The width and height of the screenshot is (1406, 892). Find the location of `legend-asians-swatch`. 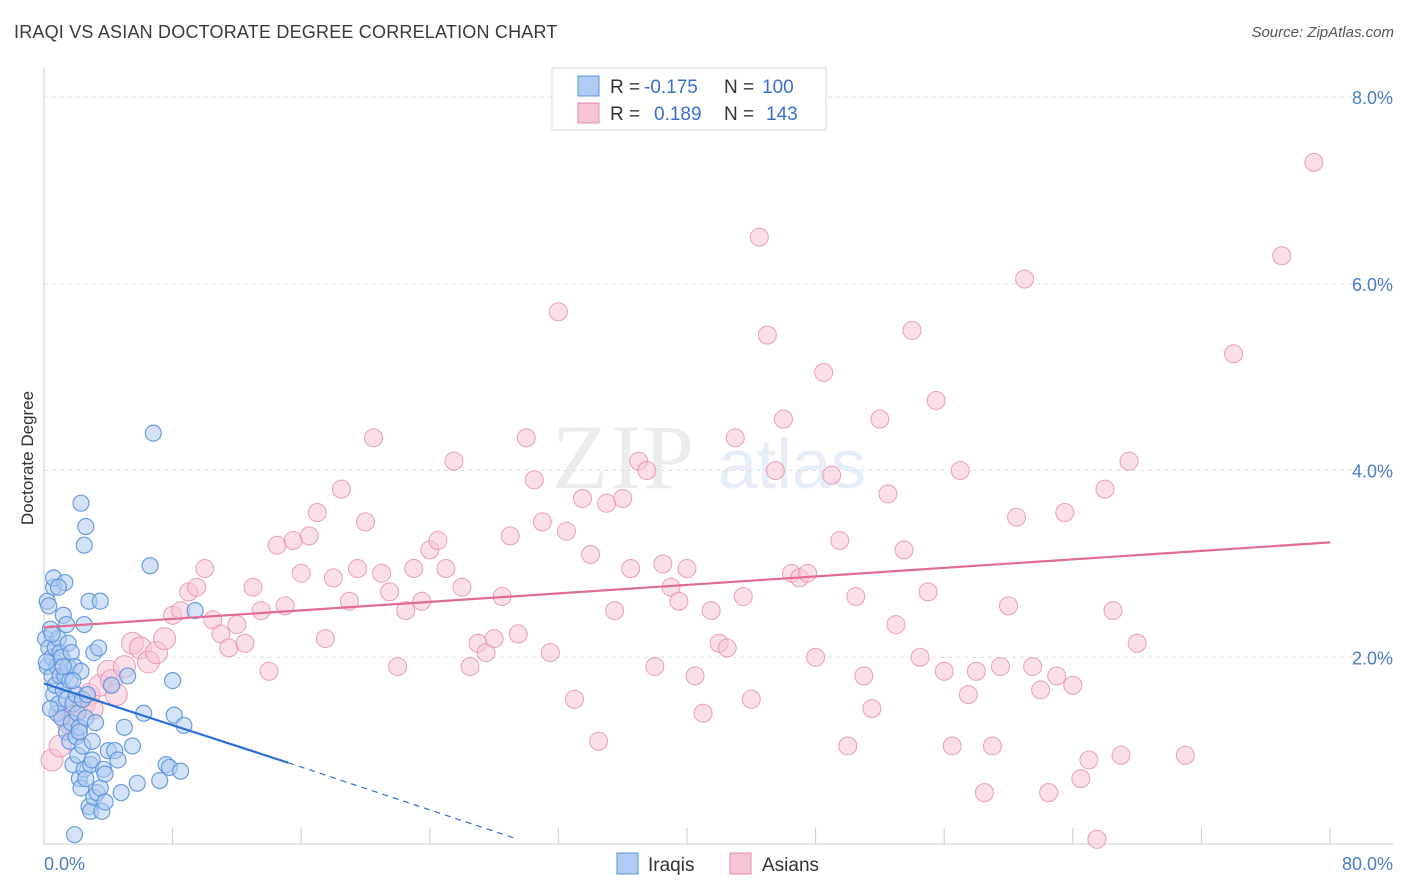

legend-asians-swatch is located at coordinates (740, 863).